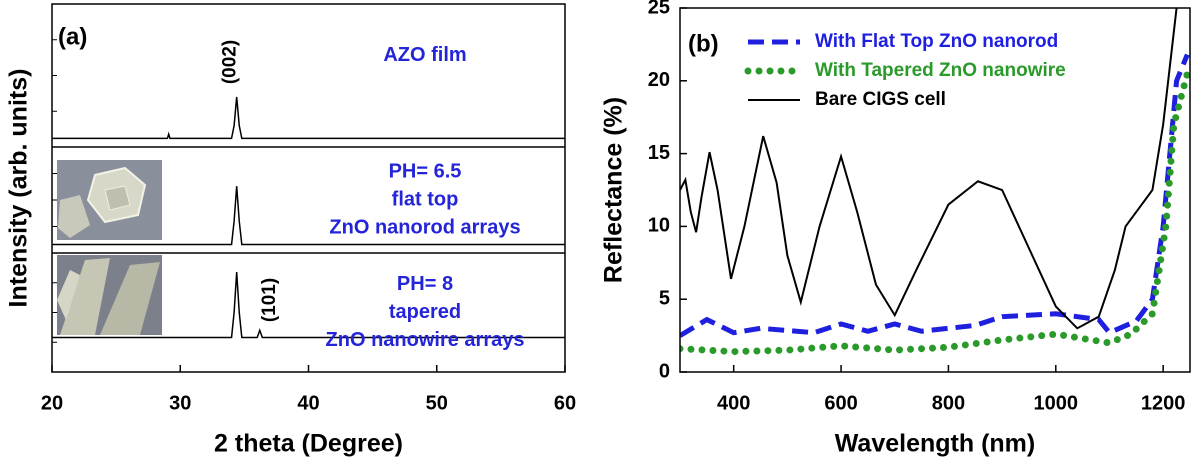  What do you see at coordinates (659, 80) in the screenshot?
I see `y-tick-label: 20` at bounding box center [659, 80].